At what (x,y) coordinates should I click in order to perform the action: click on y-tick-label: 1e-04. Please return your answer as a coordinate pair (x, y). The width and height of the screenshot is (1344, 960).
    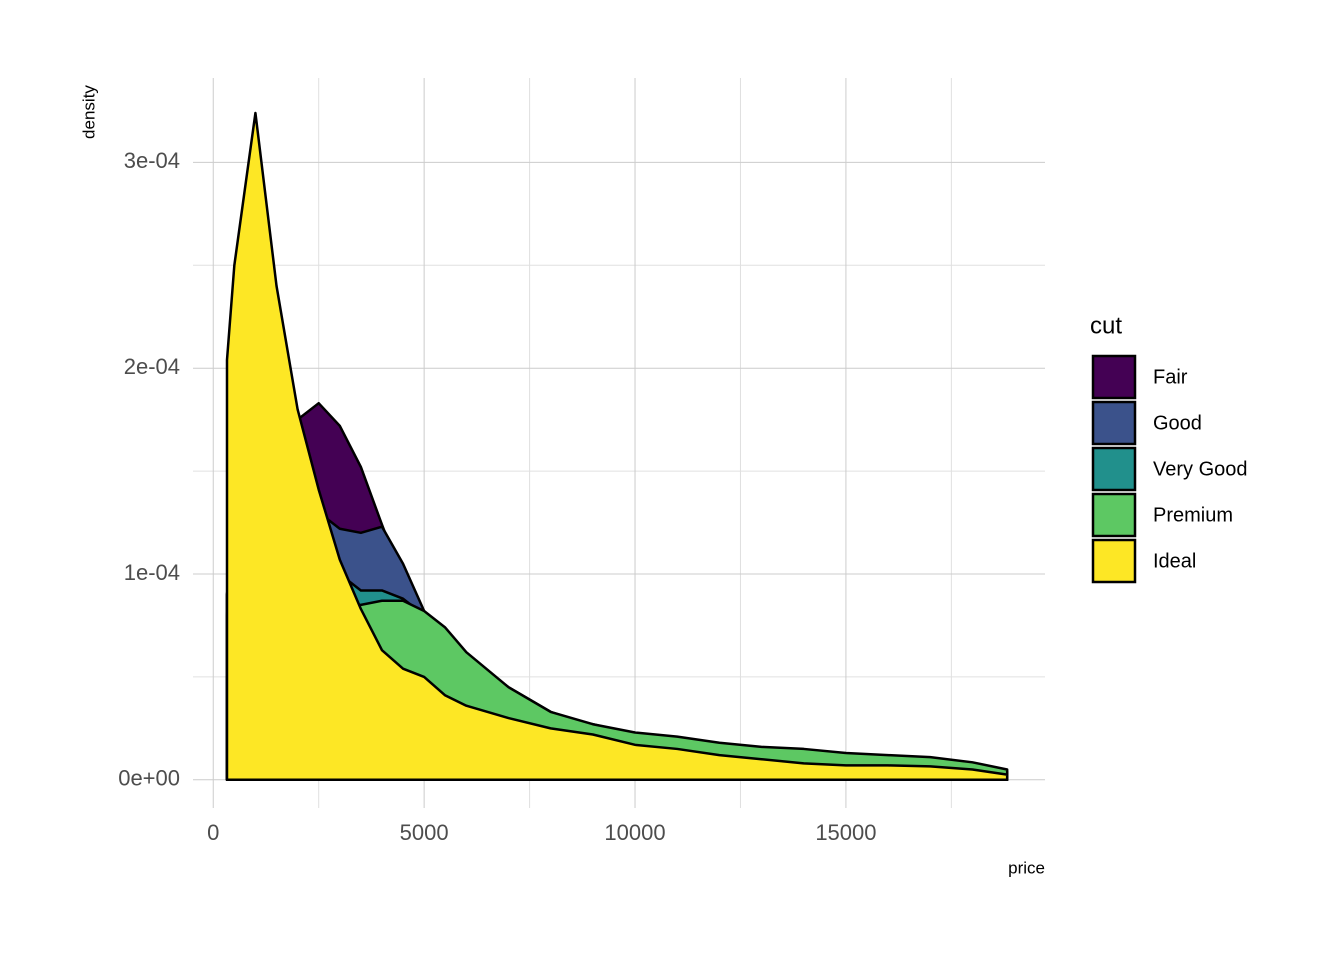
    Looking at the image, I should click on (152, 572).